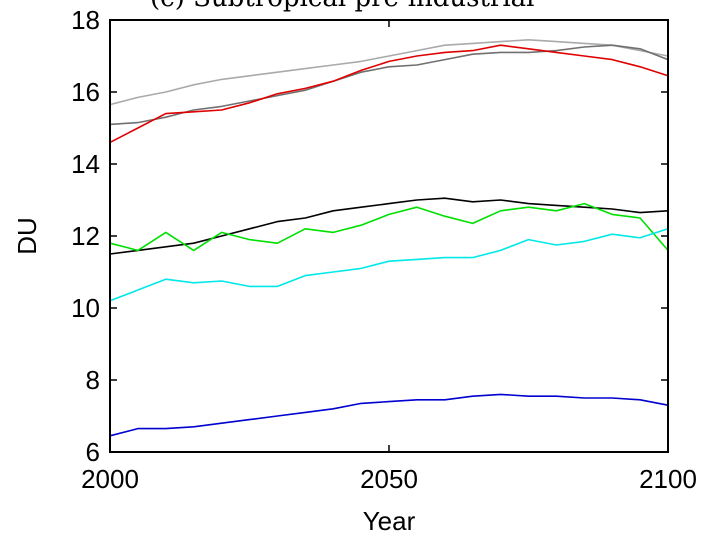 The width and height of the screenshot is (701, 537). What do you see at coordinates (110, 479) in the screenshot?
I see `x-tick-label: 2000` at bounding box center [110, 479].